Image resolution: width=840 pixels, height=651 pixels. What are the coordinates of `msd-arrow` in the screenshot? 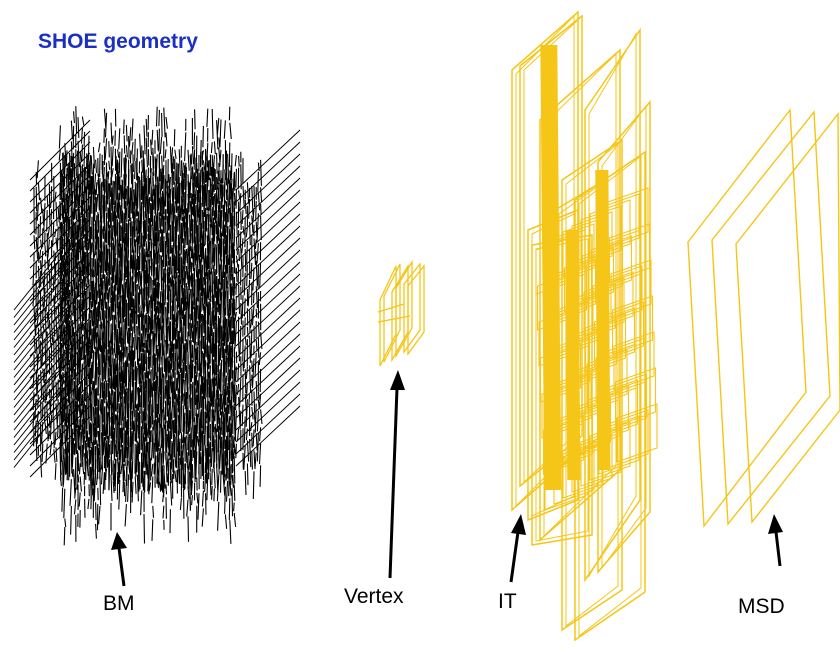 It's located at (775, 540).